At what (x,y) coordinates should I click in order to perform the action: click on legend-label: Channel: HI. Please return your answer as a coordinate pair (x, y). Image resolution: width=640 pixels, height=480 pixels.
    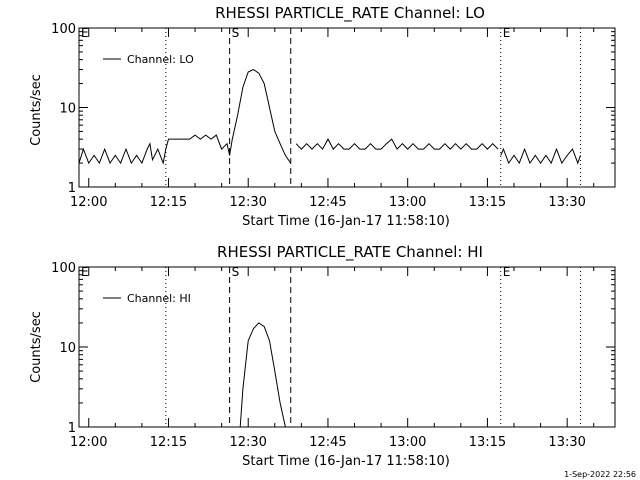
    Looking at the image, I should click on (159, 298).